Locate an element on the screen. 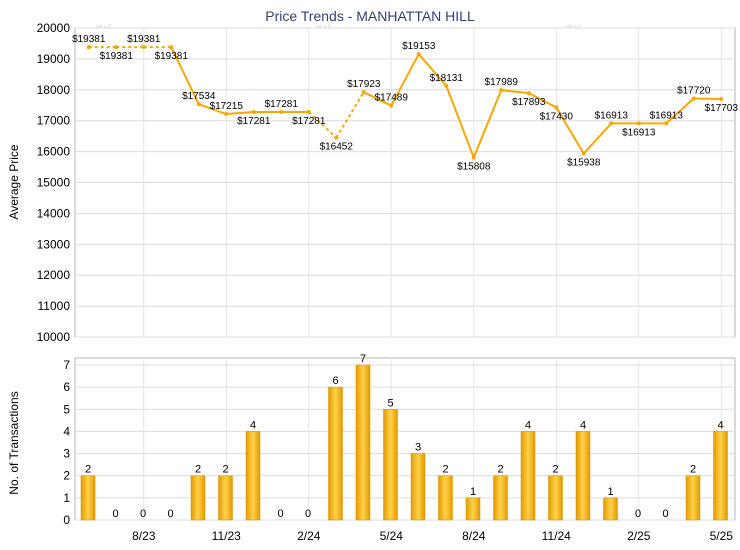 This screenshot has height=550, width=740. price-point-label: $17534 is located at coordinates (199, 96).